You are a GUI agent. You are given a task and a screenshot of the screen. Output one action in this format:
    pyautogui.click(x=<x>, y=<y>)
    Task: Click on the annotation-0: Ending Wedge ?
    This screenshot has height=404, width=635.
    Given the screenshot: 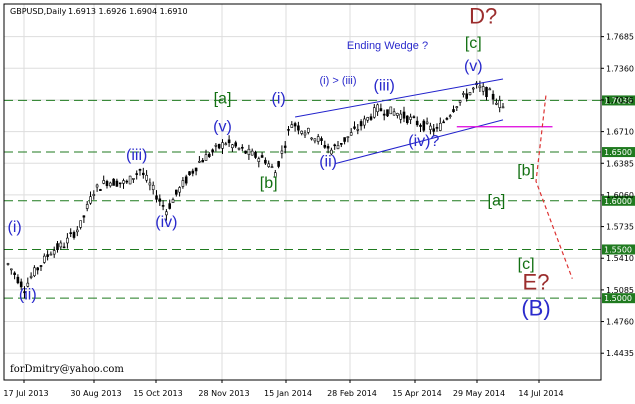 What is the action you would take?
    pyautogui.click(x=387, y=46)
    